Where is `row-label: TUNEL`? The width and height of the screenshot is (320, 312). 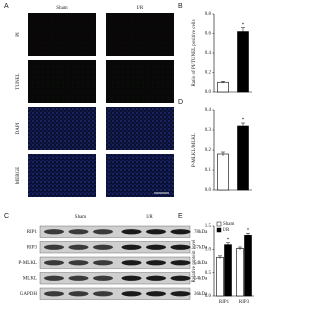 row-label: TUNEL is located at coordinates (18, 81).